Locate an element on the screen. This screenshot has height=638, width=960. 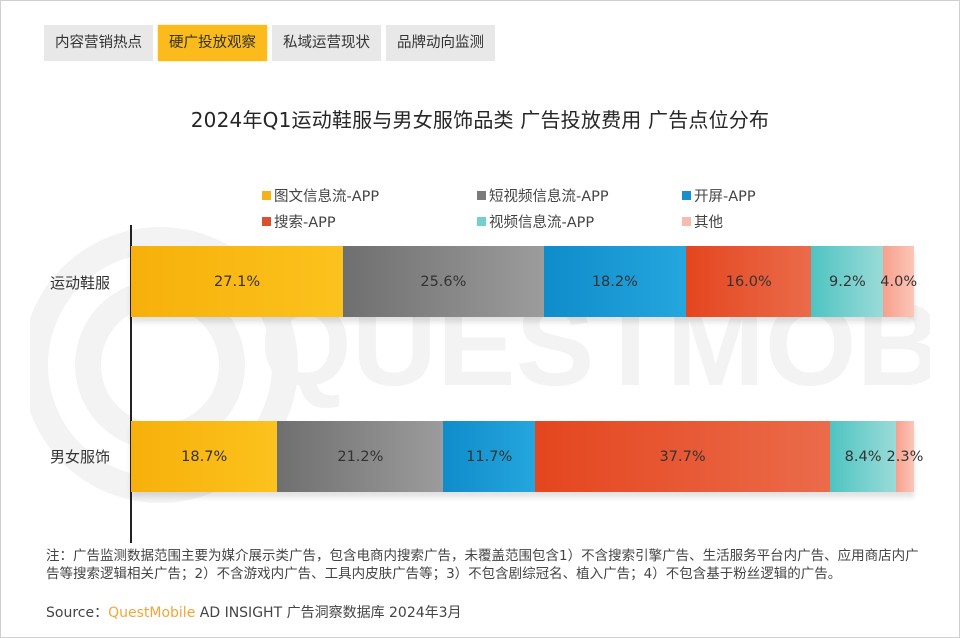
legend-label: 视频信息流-APP is located at coordinates (542, 222).